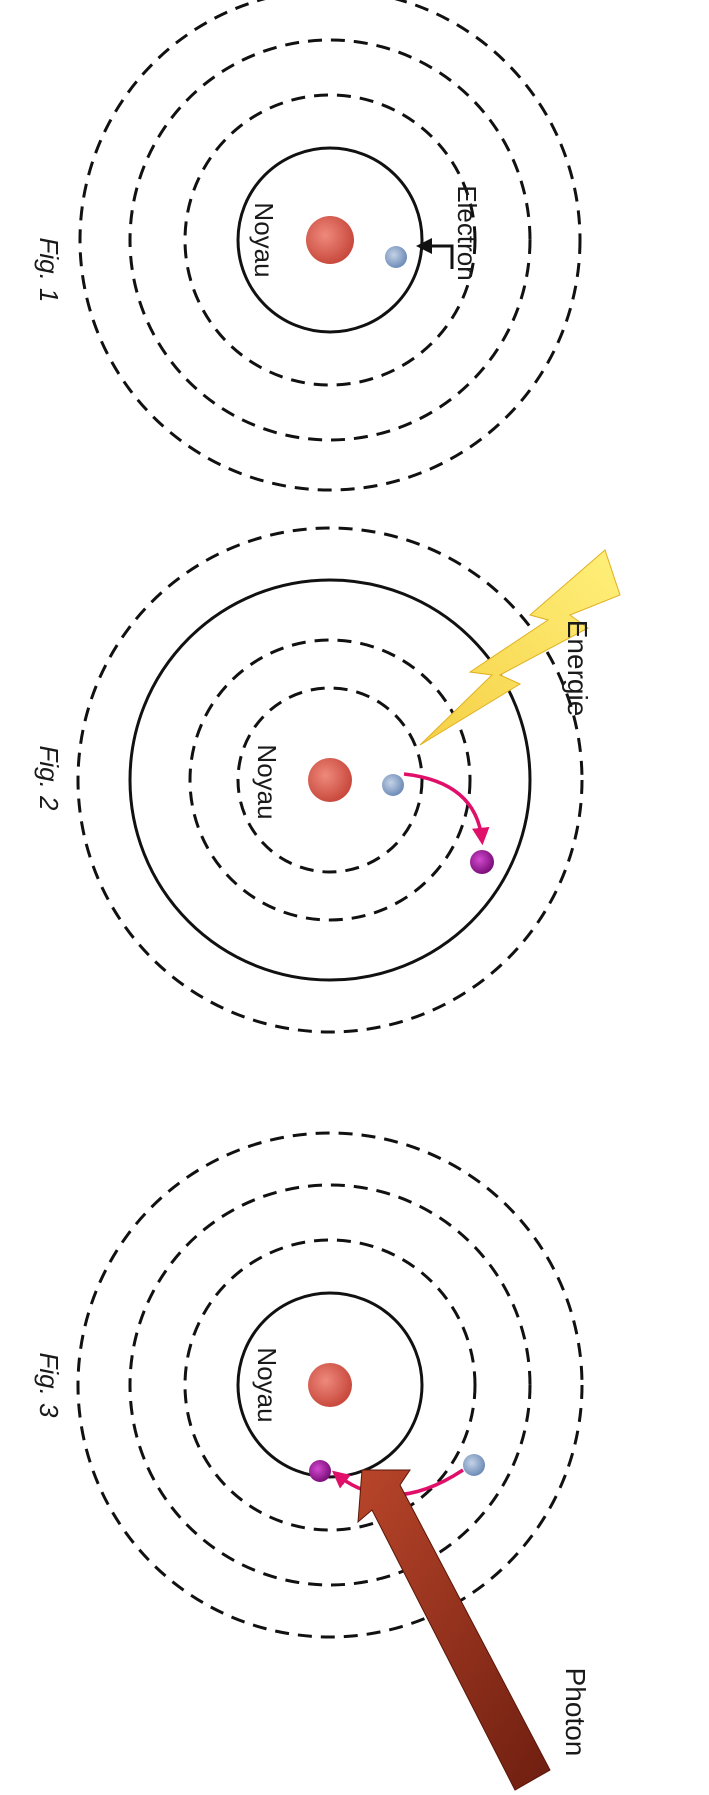 The height and width of the screenshot is (1795, 709). Describe the element at coordinates (467, 232) in the screenshot. I see `electron-label: Electron` at that location.